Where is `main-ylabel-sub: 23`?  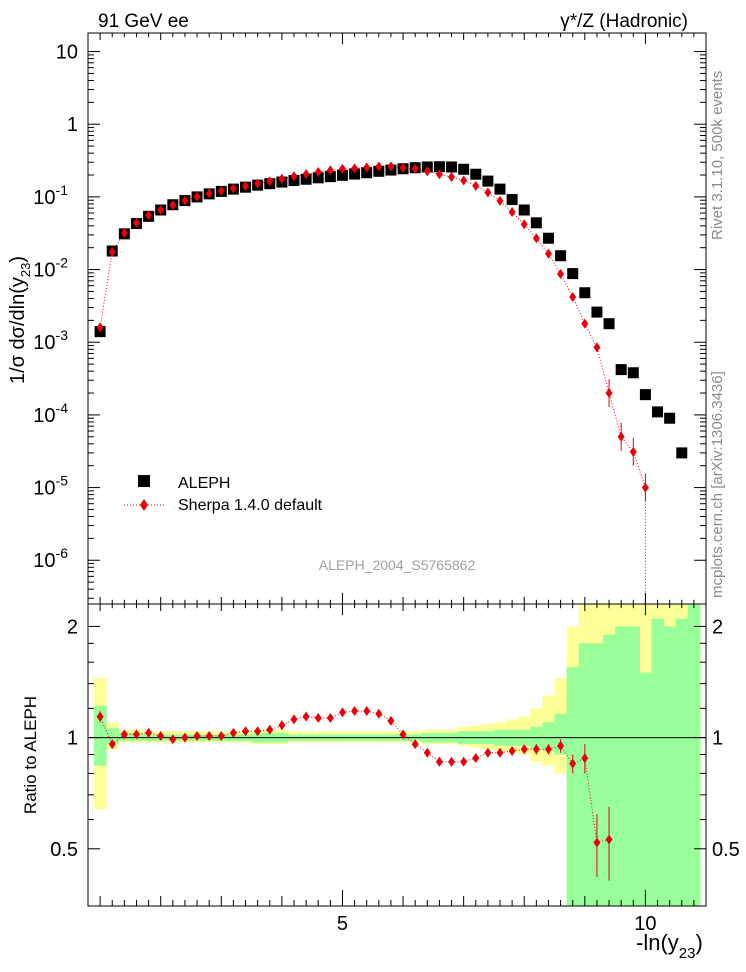 main-ylabel-sub: 23 is located at coordinates (25, 270).